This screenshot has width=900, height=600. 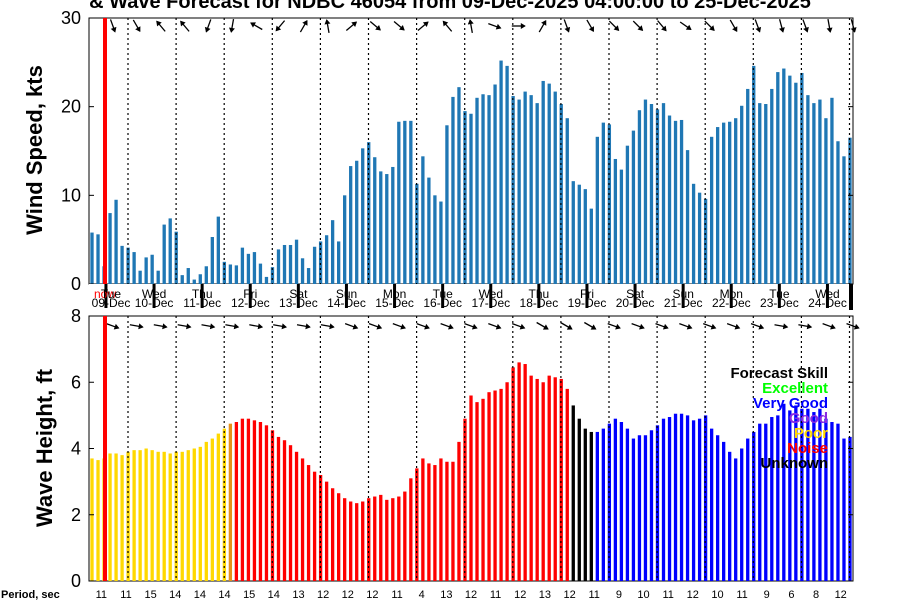 I want to click on day-date: 15-Dec, so click(x=394, y=303).